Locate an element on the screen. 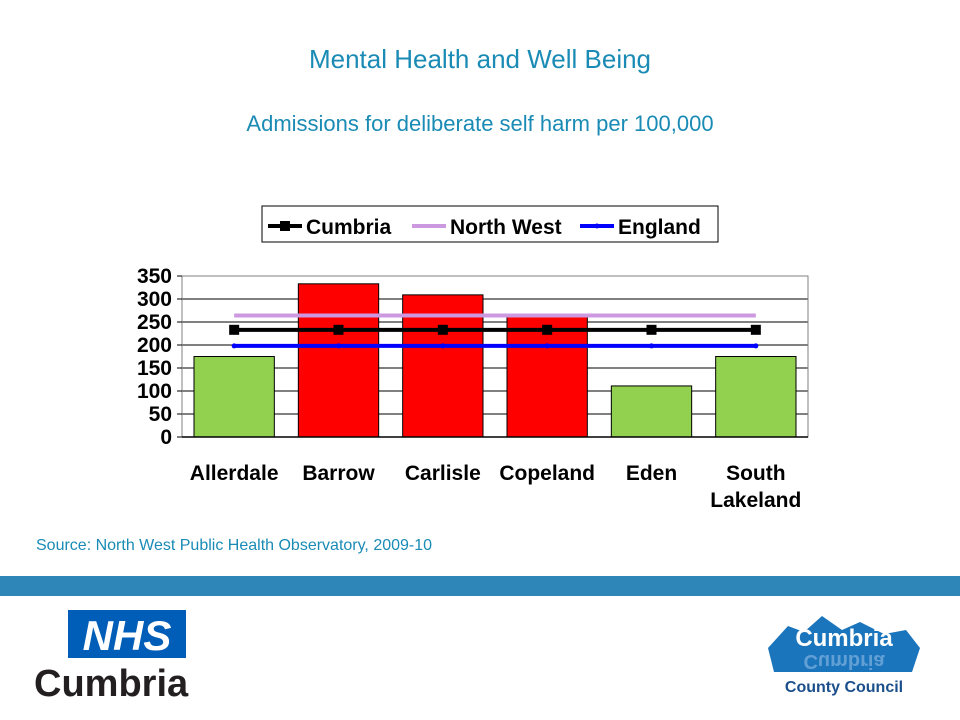  council-logo-shape is located at coordinates (844, 644).